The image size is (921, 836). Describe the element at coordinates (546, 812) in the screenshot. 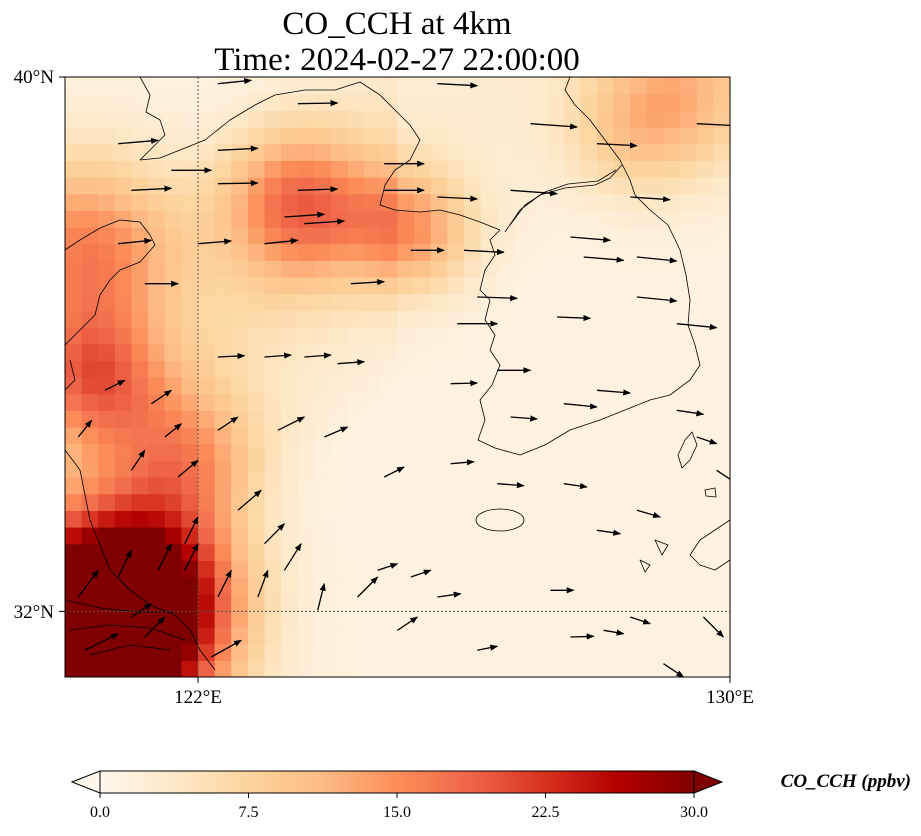

I see `colorbar-tick-label: 22.5` at that location.